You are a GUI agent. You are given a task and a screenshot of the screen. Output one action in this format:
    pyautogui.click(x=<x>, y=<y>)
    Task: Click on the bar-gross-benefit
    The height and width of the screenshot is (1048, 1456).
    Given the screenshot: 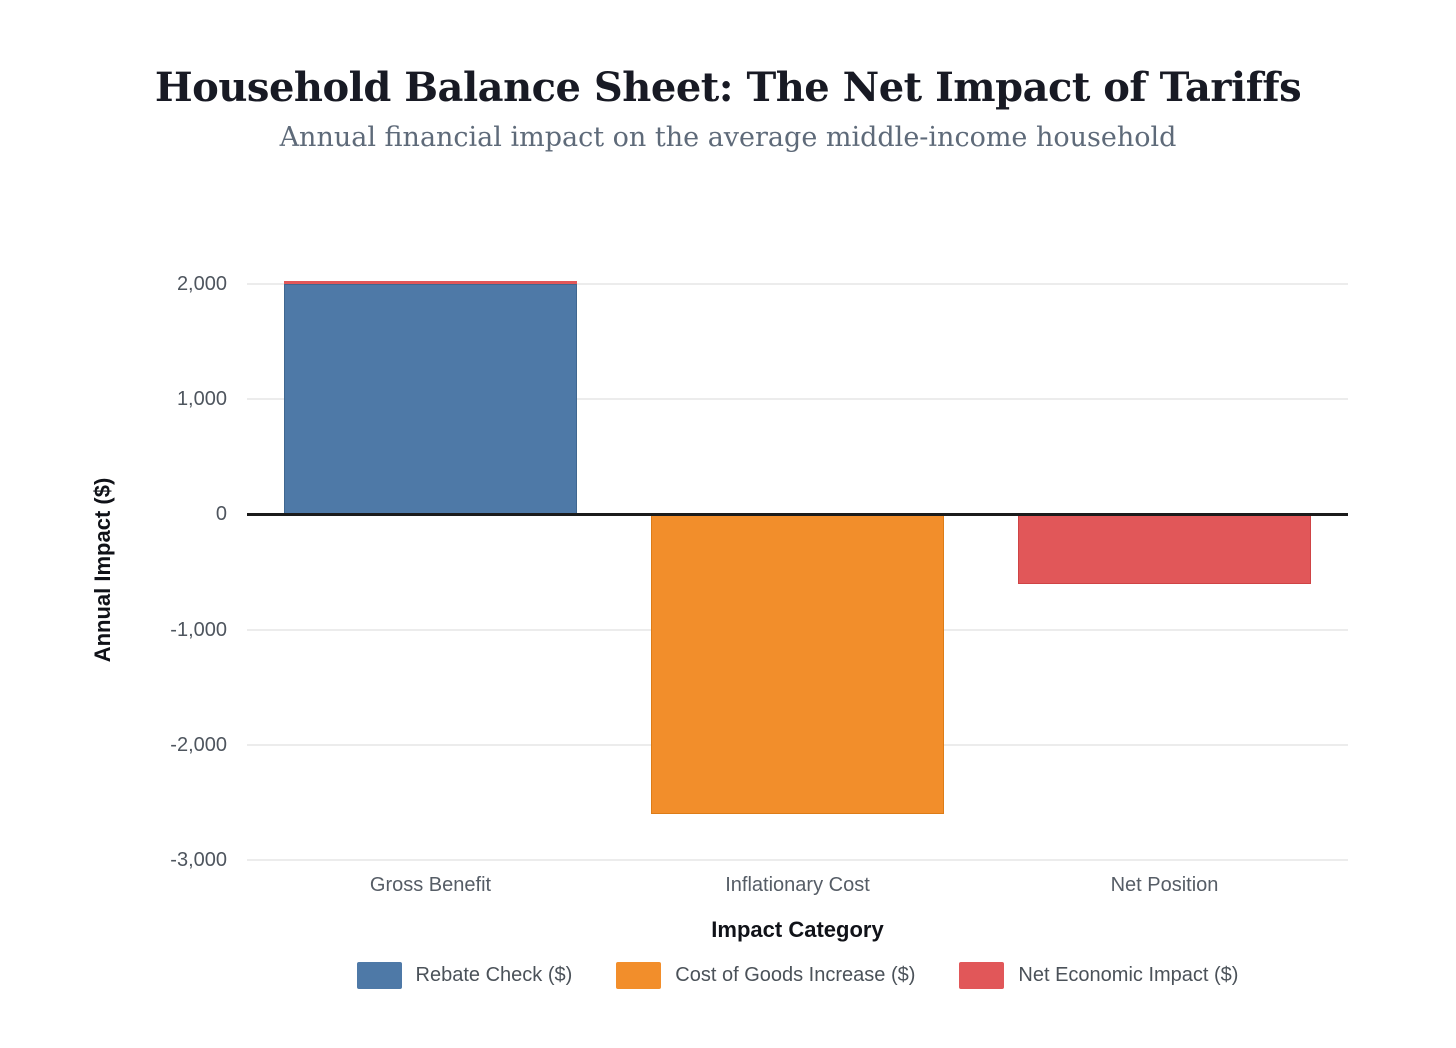 What is the action you would take?
    pyautogui.click(x=430, y=399)
    